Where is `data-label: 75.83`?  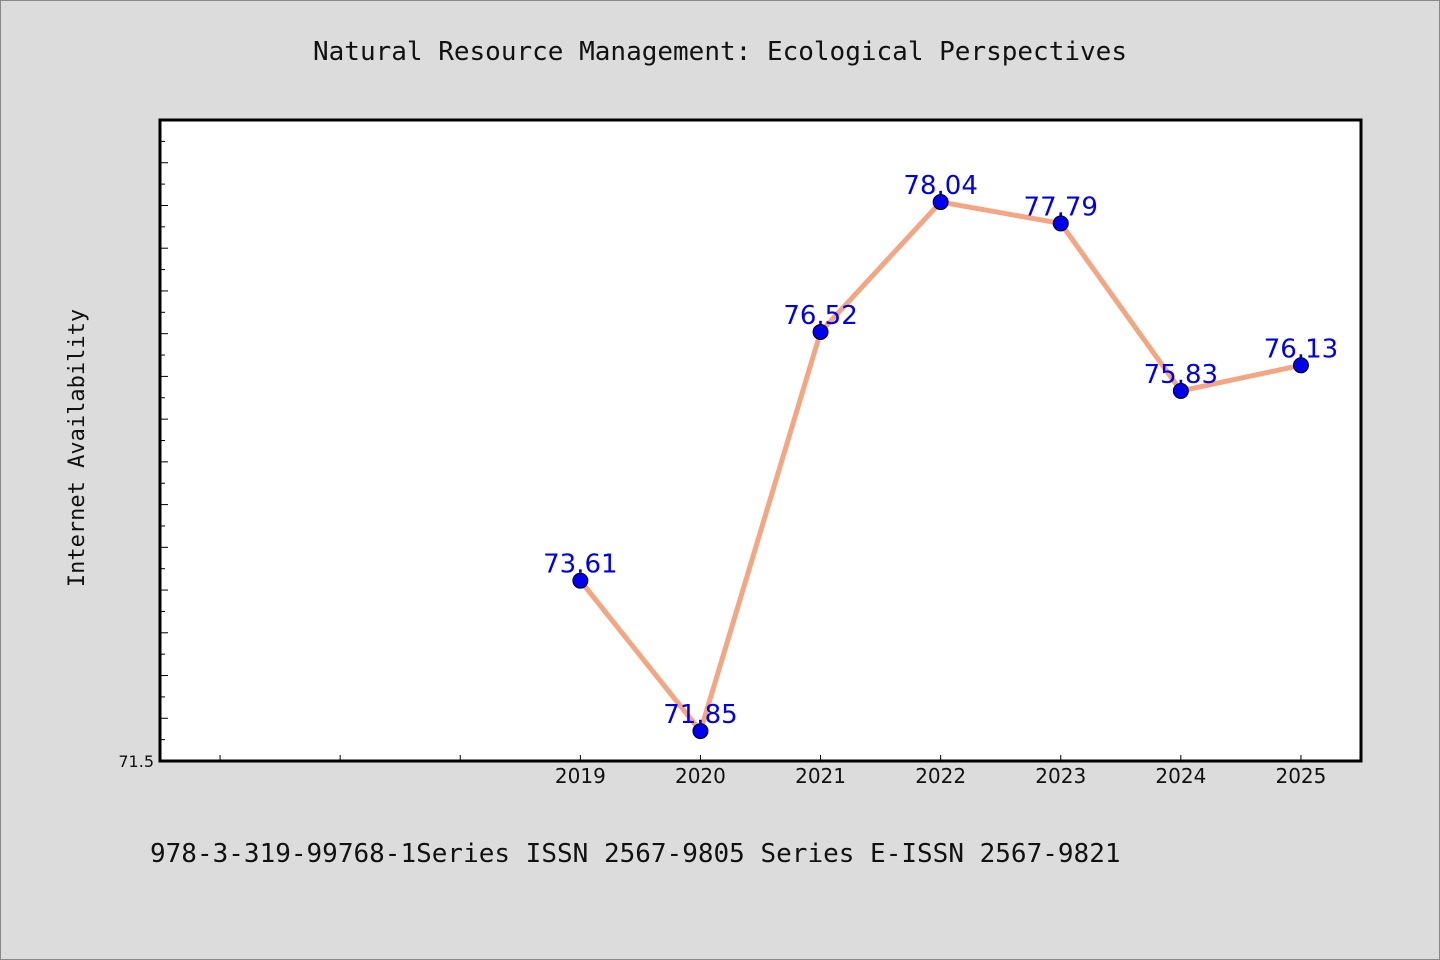
data-label: 75.83 is located at coordinates (1181, 375).